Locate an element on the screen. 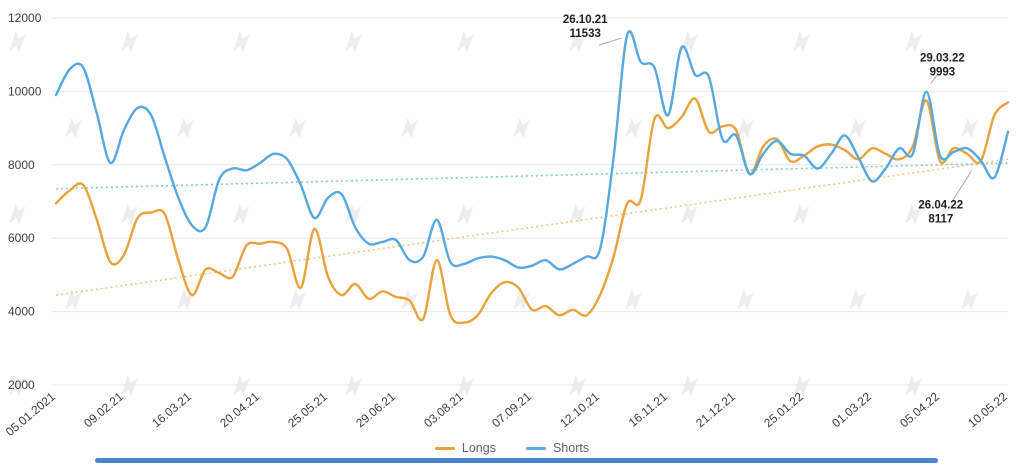  chart-legend: Longs Shorts is located at coordinates (512, 448).